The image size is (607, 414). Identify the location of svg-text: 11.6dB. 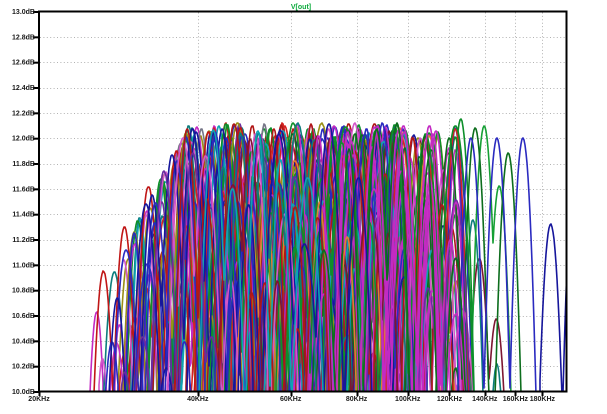
(23, 189).